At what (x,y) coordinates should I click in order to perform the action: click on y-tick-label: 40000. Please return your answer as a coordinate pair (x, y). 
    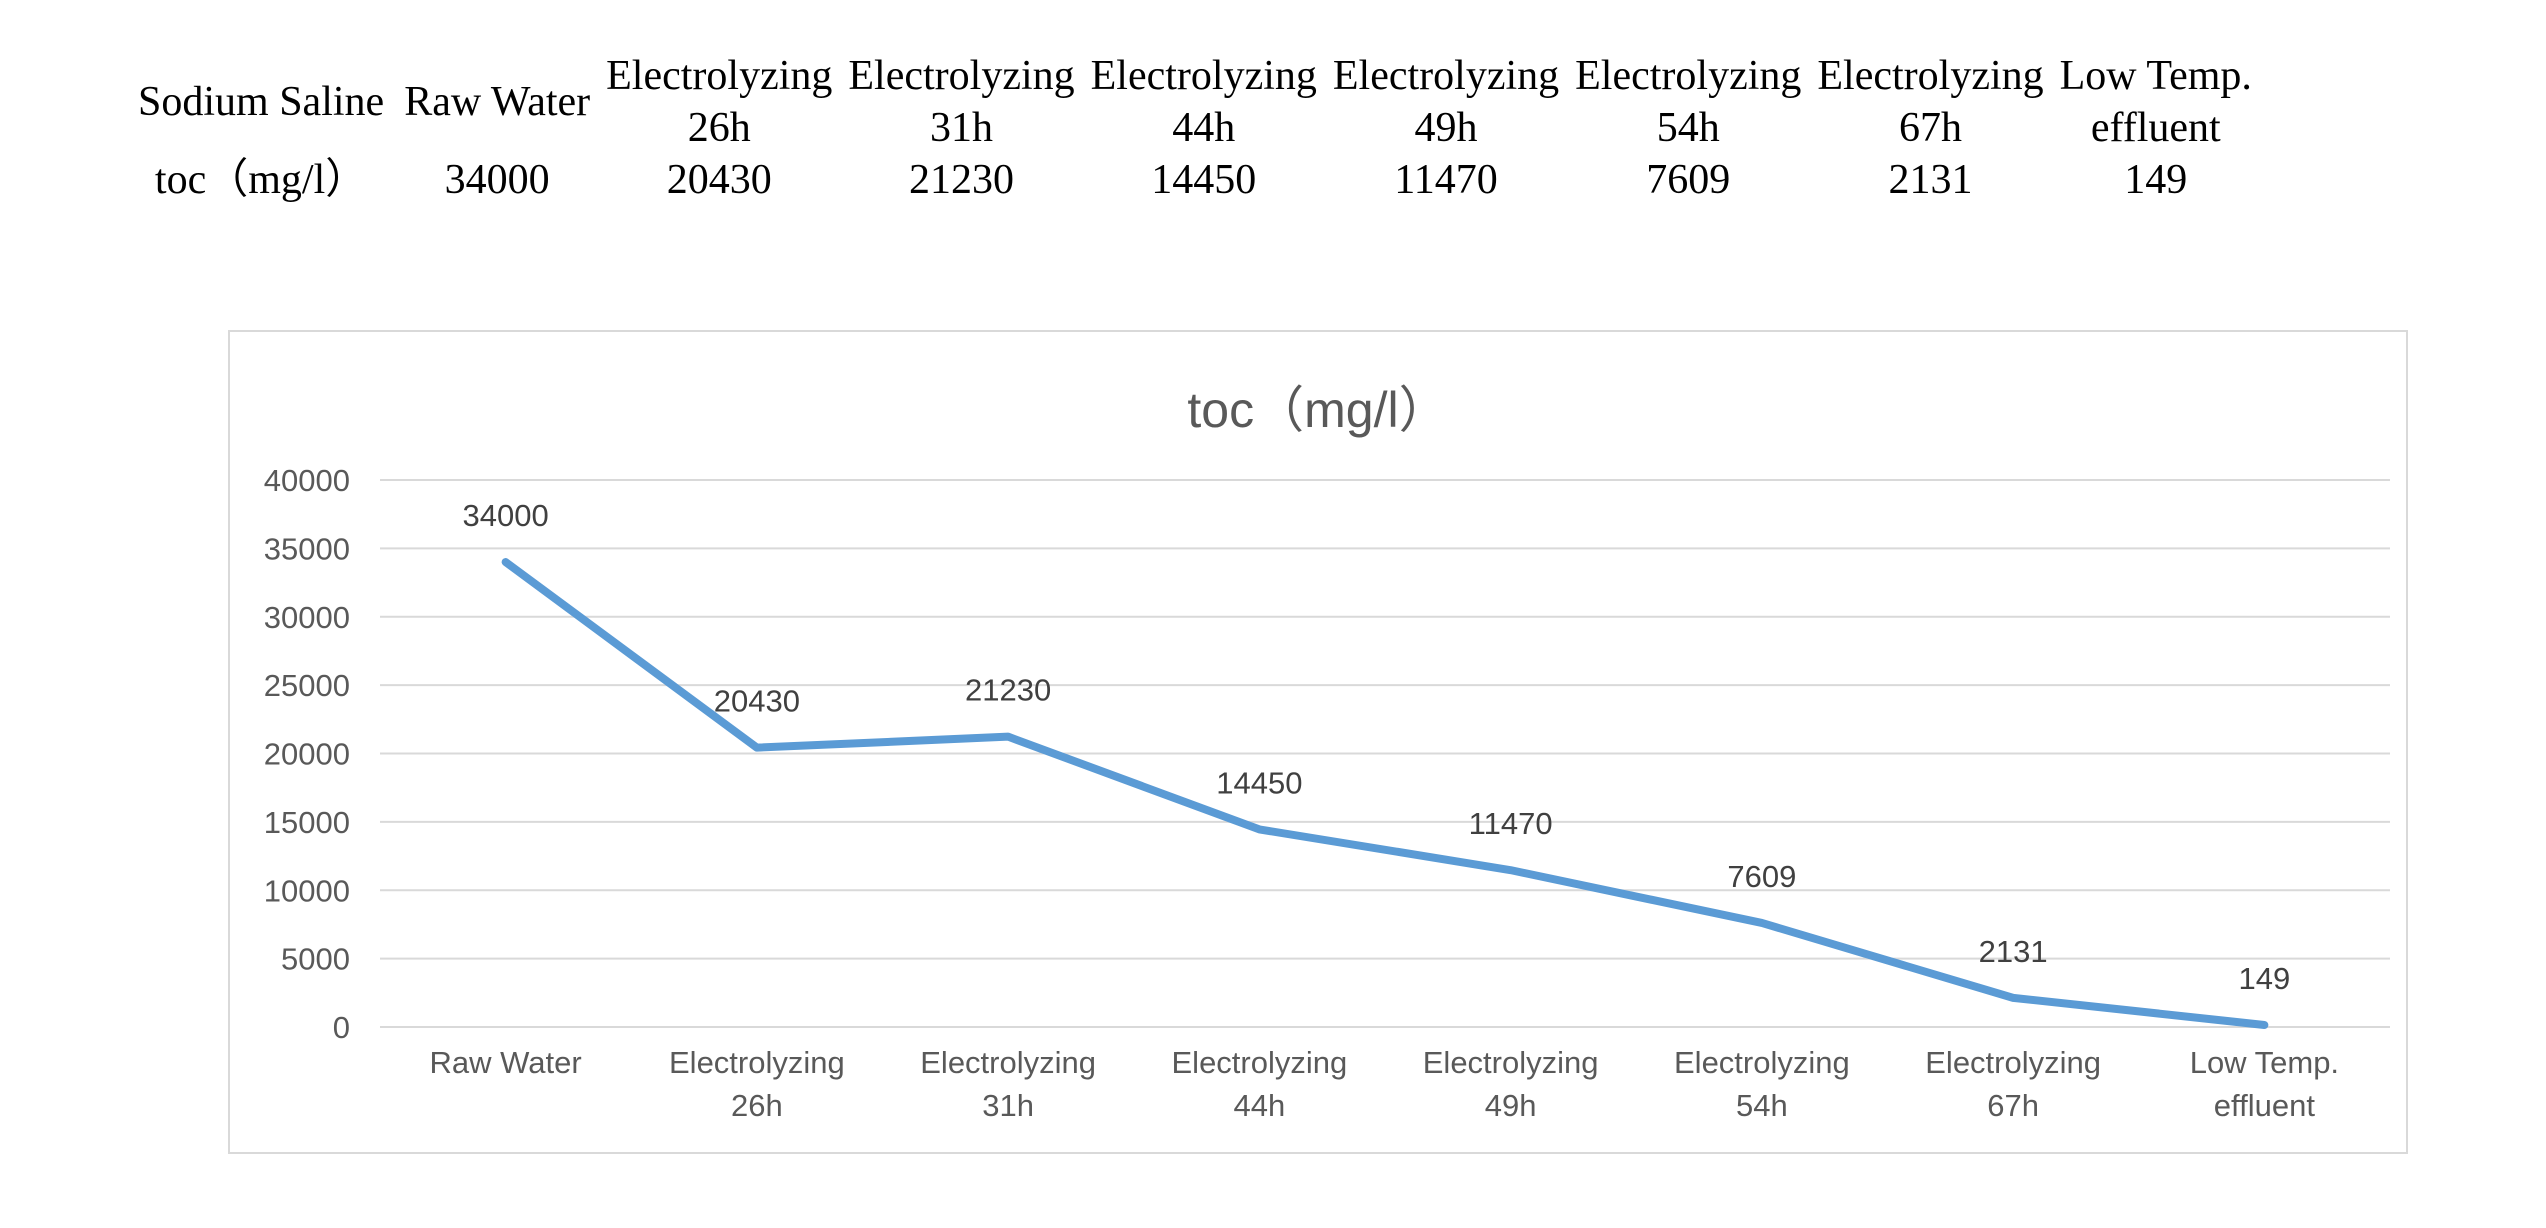
    Looking at the image, I should click on (307, 480).